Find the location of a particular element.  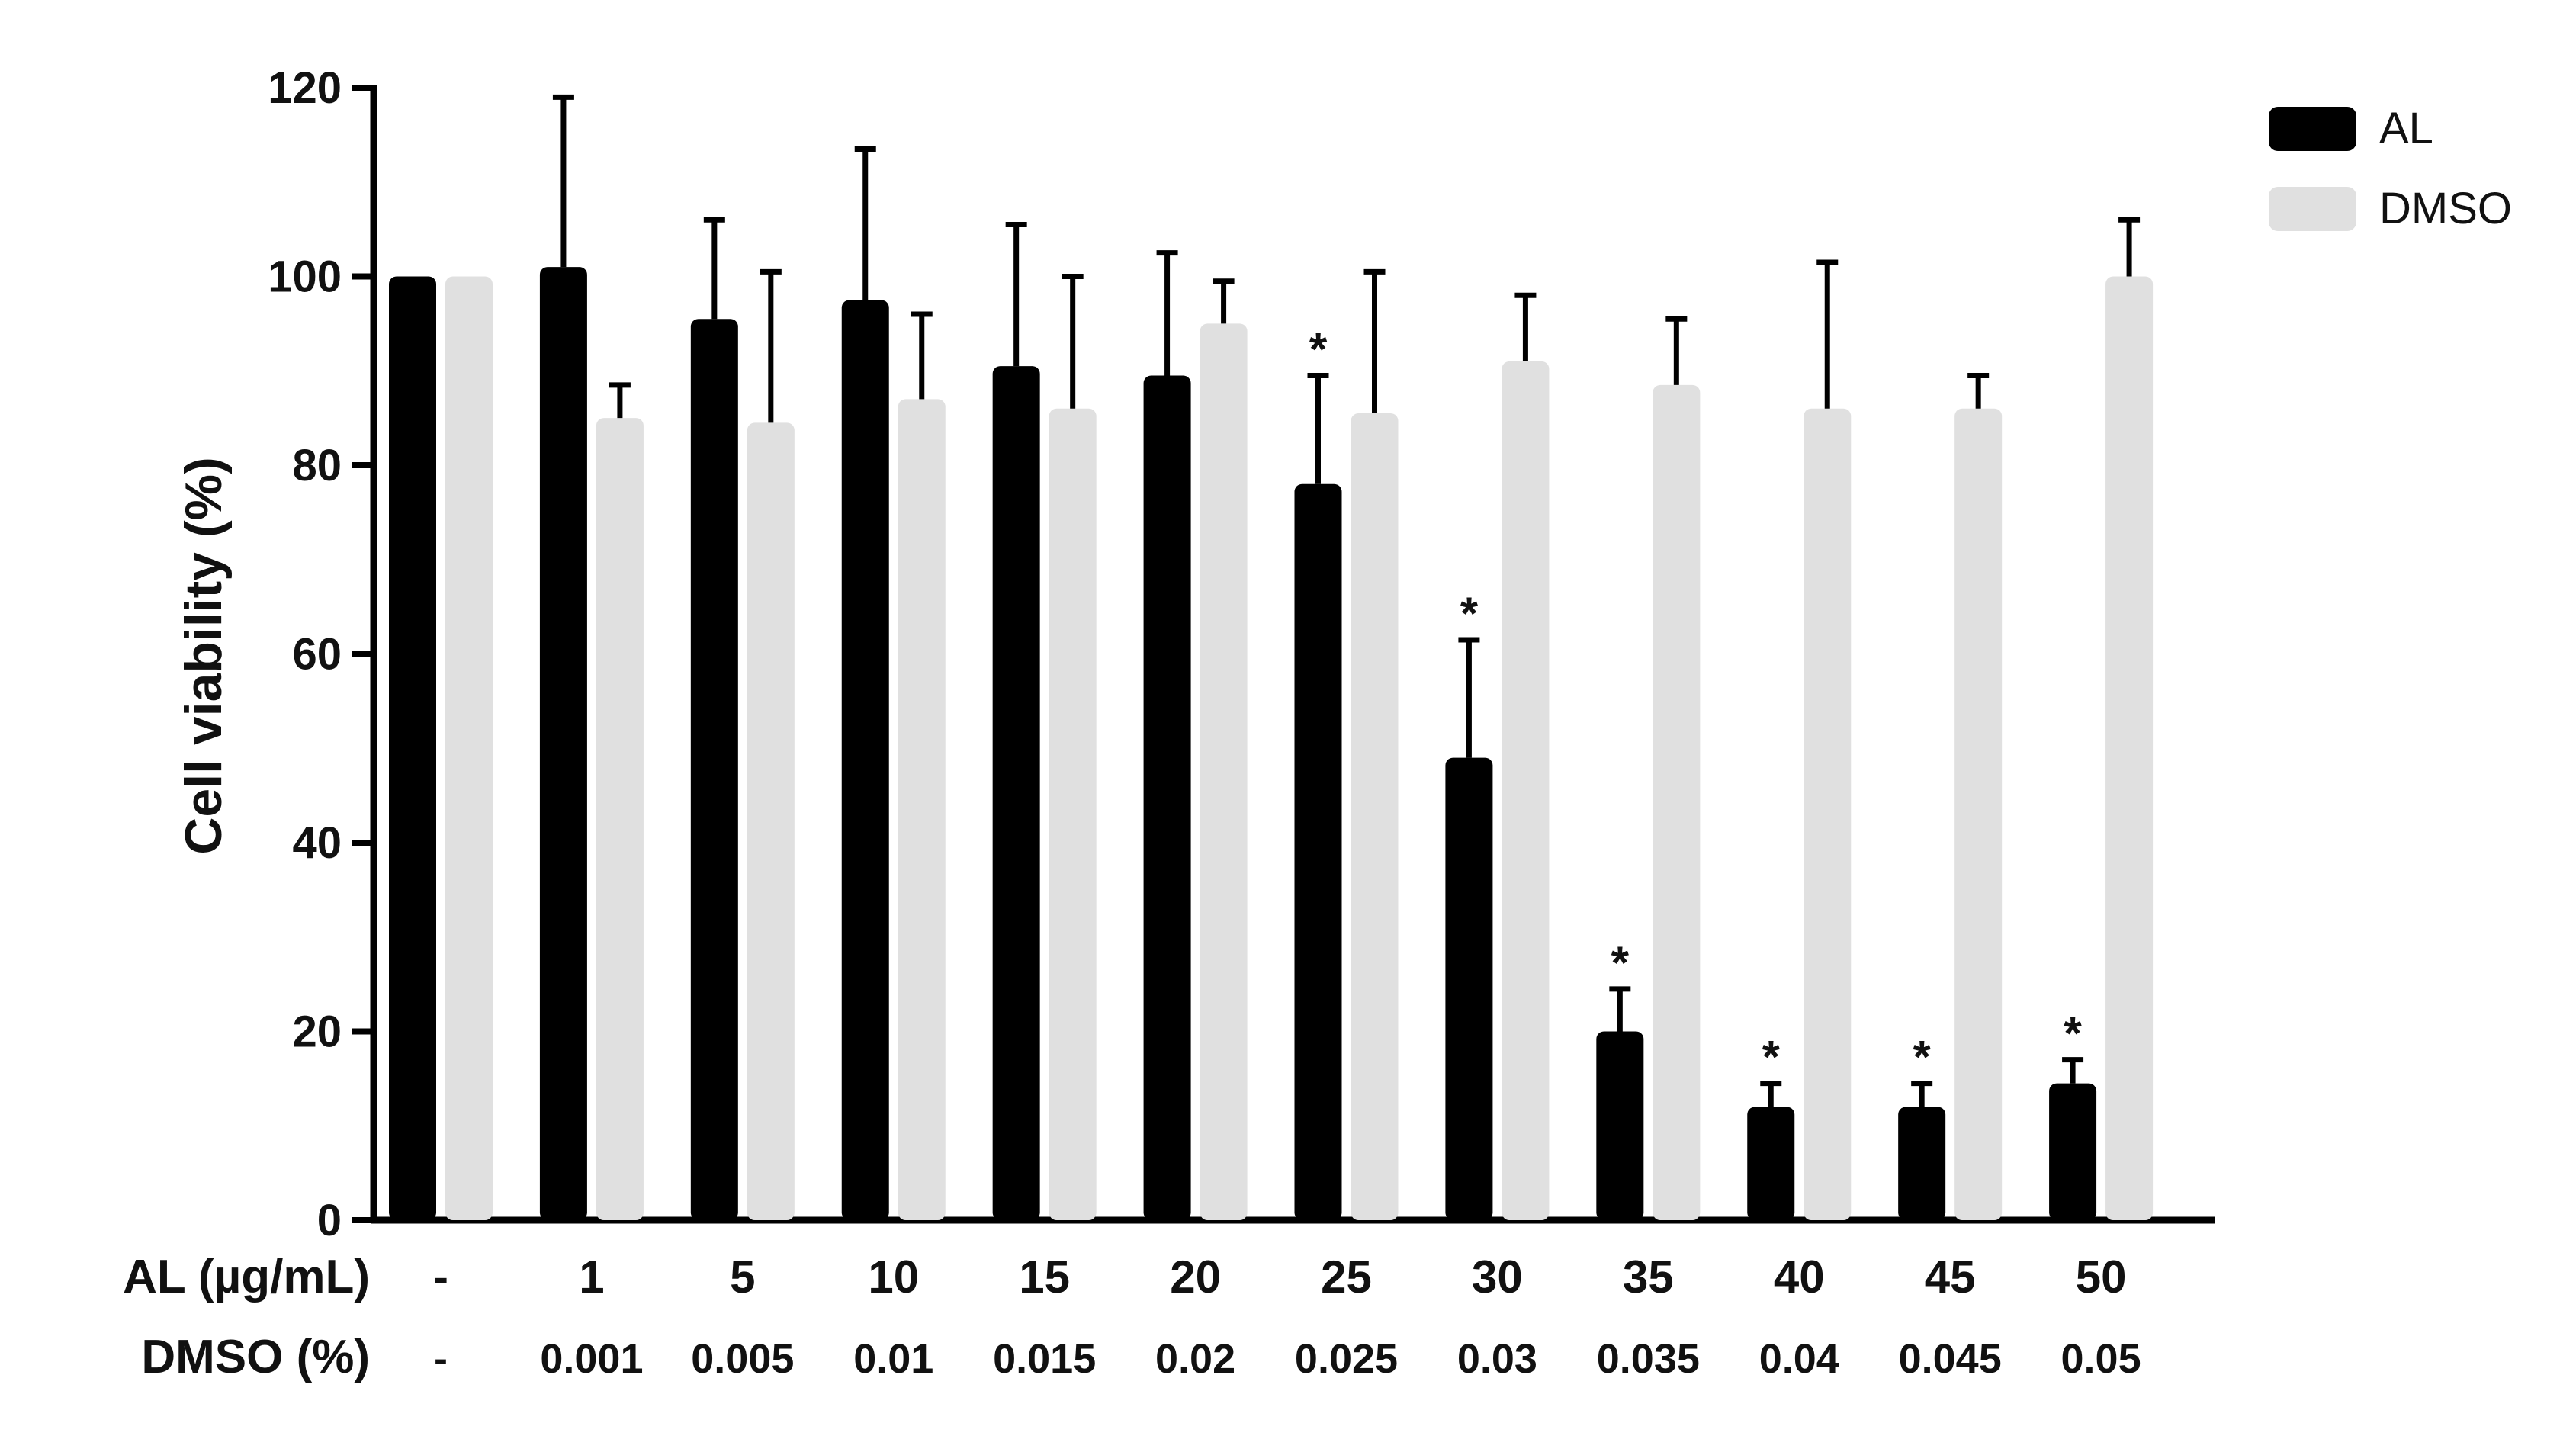

axis-labels: Cell viability (%) AL (µg/mL) DMSO (%) is located at coordinates (246, 920).